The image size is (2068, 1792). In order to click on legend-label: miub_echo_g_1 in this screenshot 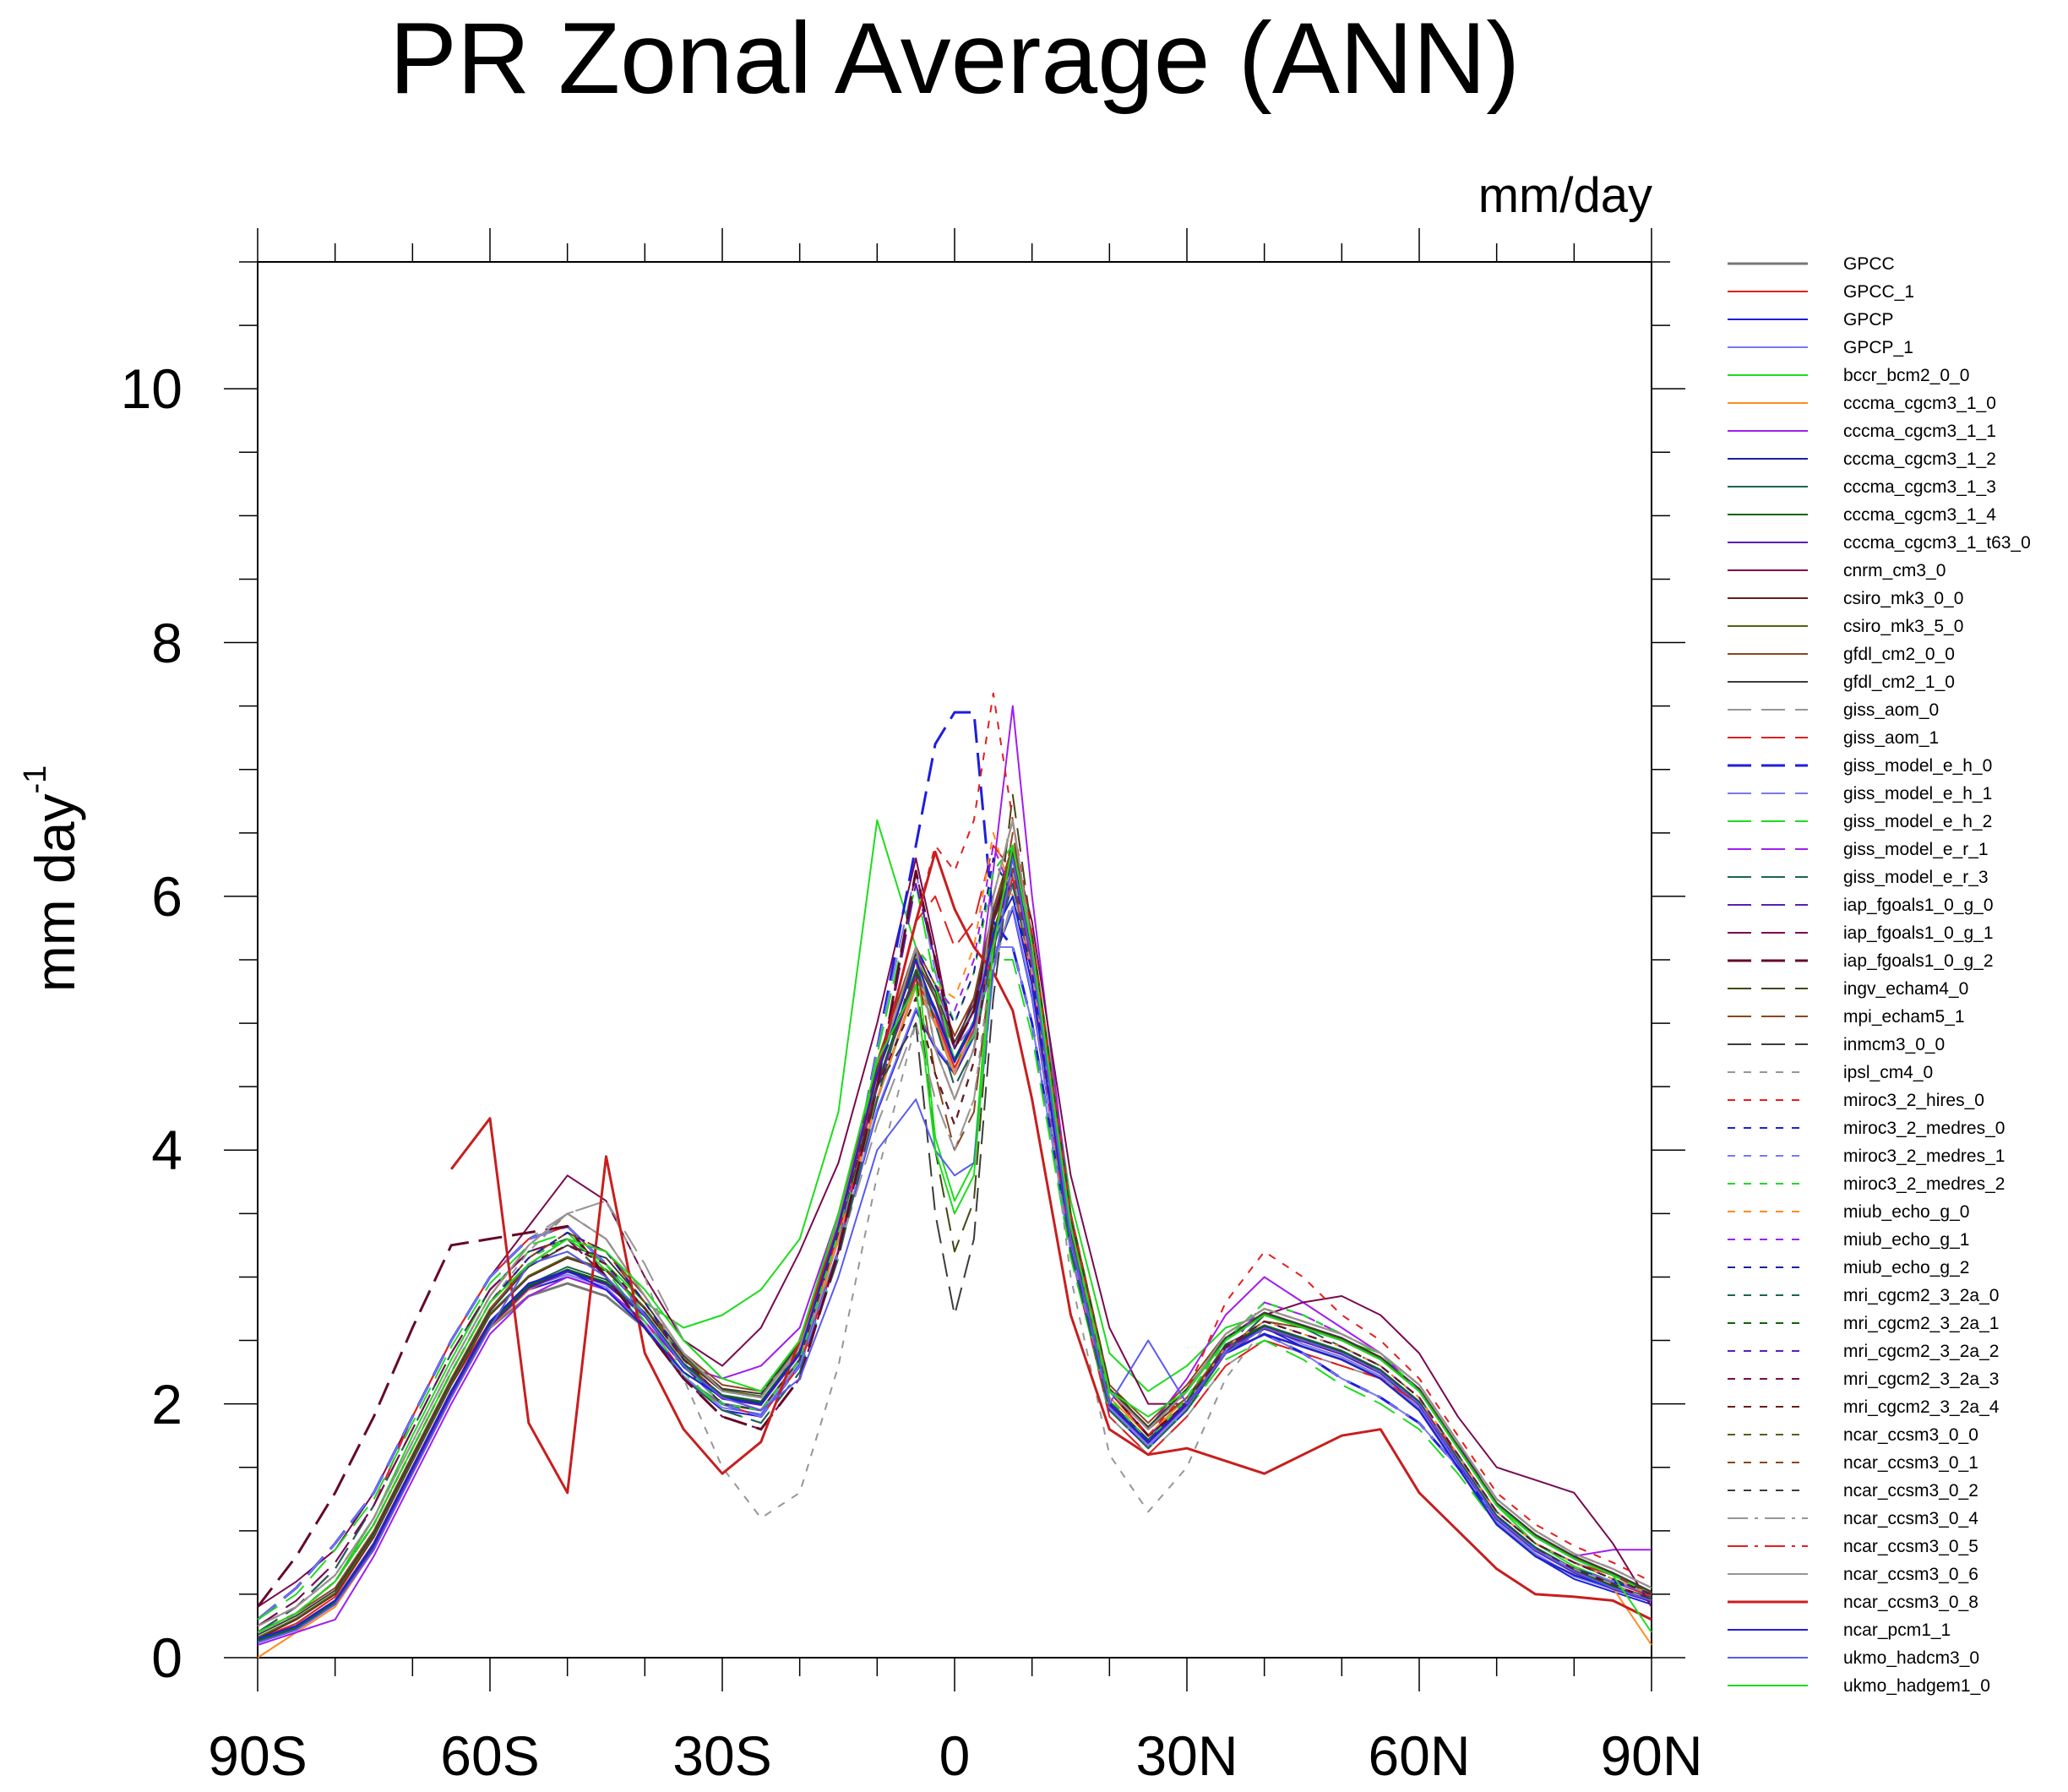, I will do `click(1906, 1240)`.